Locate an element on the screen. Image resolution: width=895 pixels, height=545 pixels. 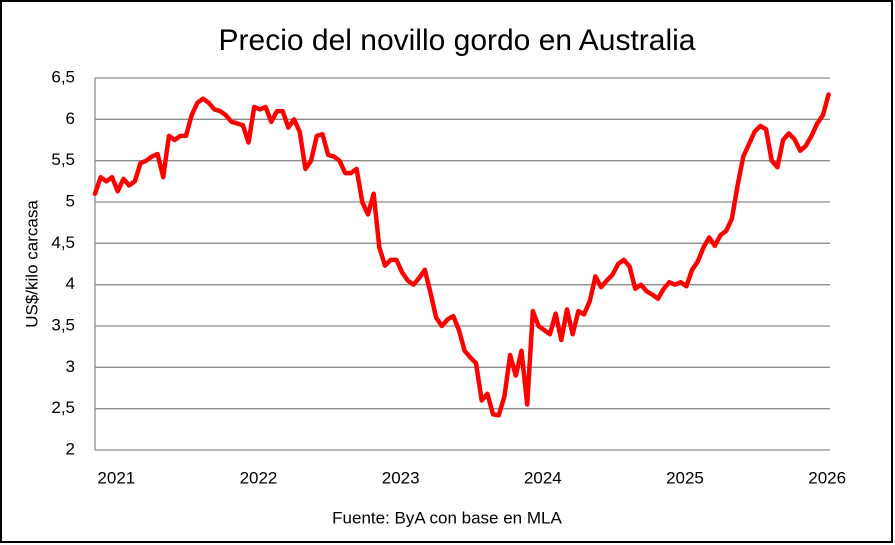
y-tick-label: 5,5 is located at coordinates (63, 159).